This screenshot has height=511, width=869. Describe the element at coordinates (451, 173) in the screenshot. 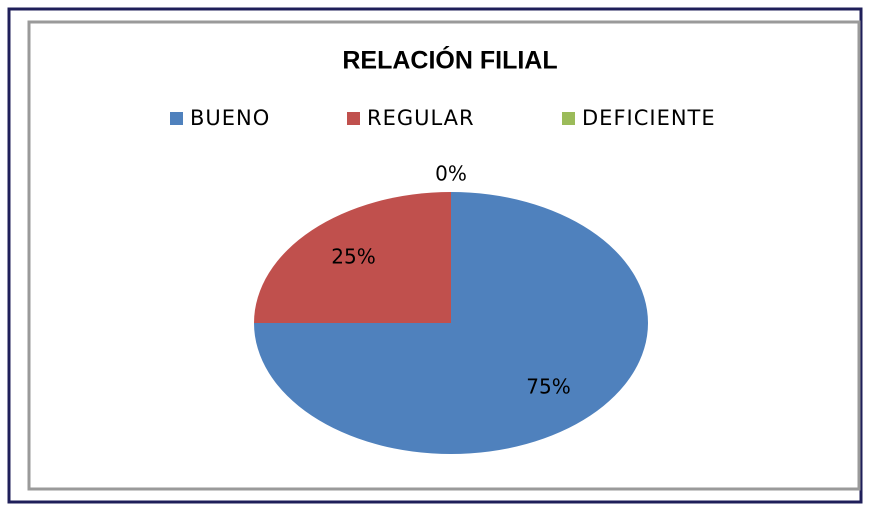

I see `data-label: 0%` at that location.